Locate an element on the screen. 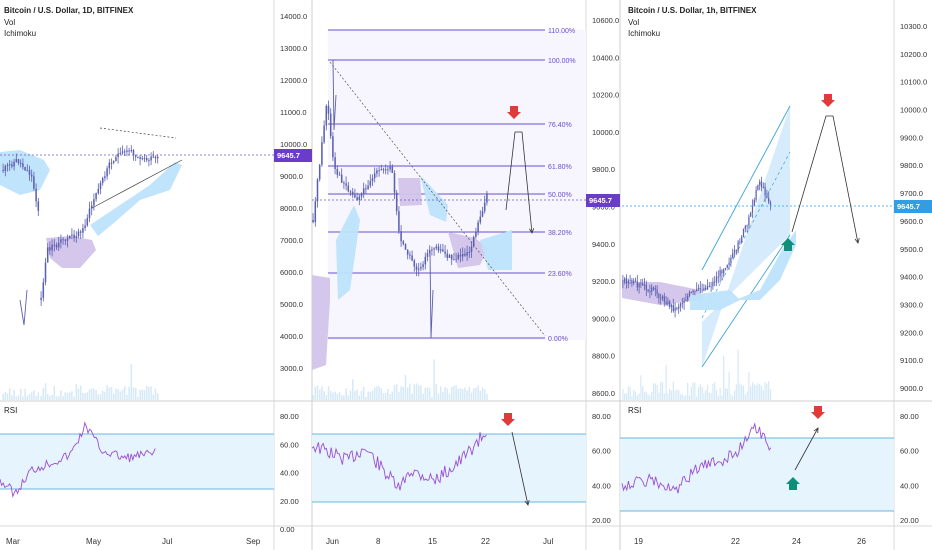 The image size is (932, 550). rsi-band is located at coordinates (757, 474).